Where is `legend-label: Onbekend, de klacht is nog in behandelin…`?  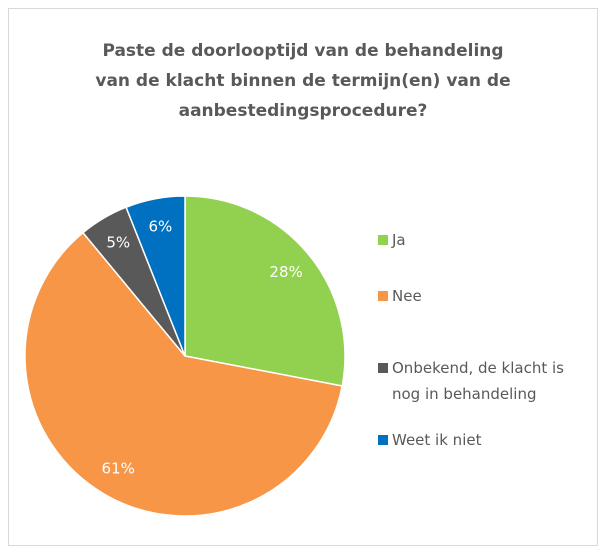
legend-label: Onbekend, de klacht is nog in behandelin… is located at coordinates (478, 381).